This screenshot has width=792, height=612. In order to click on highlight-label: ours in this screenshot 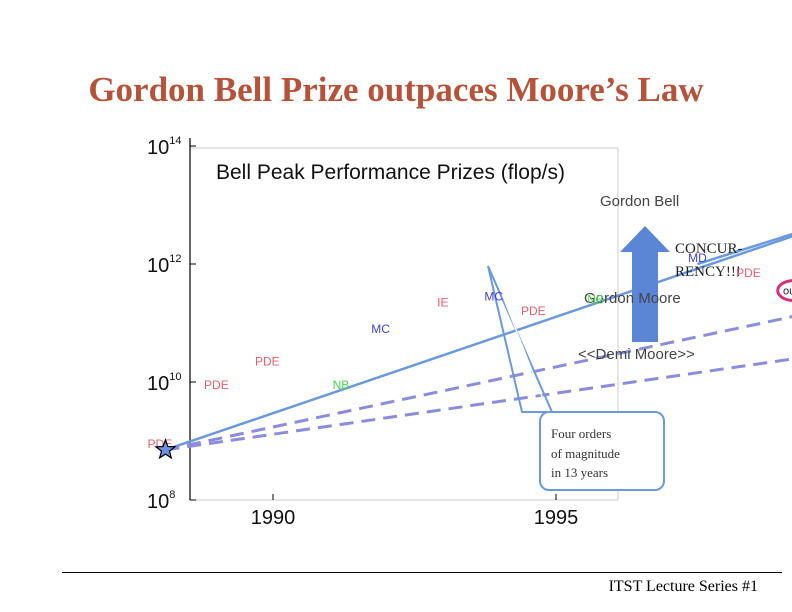, I will do `click(787, 292)`.